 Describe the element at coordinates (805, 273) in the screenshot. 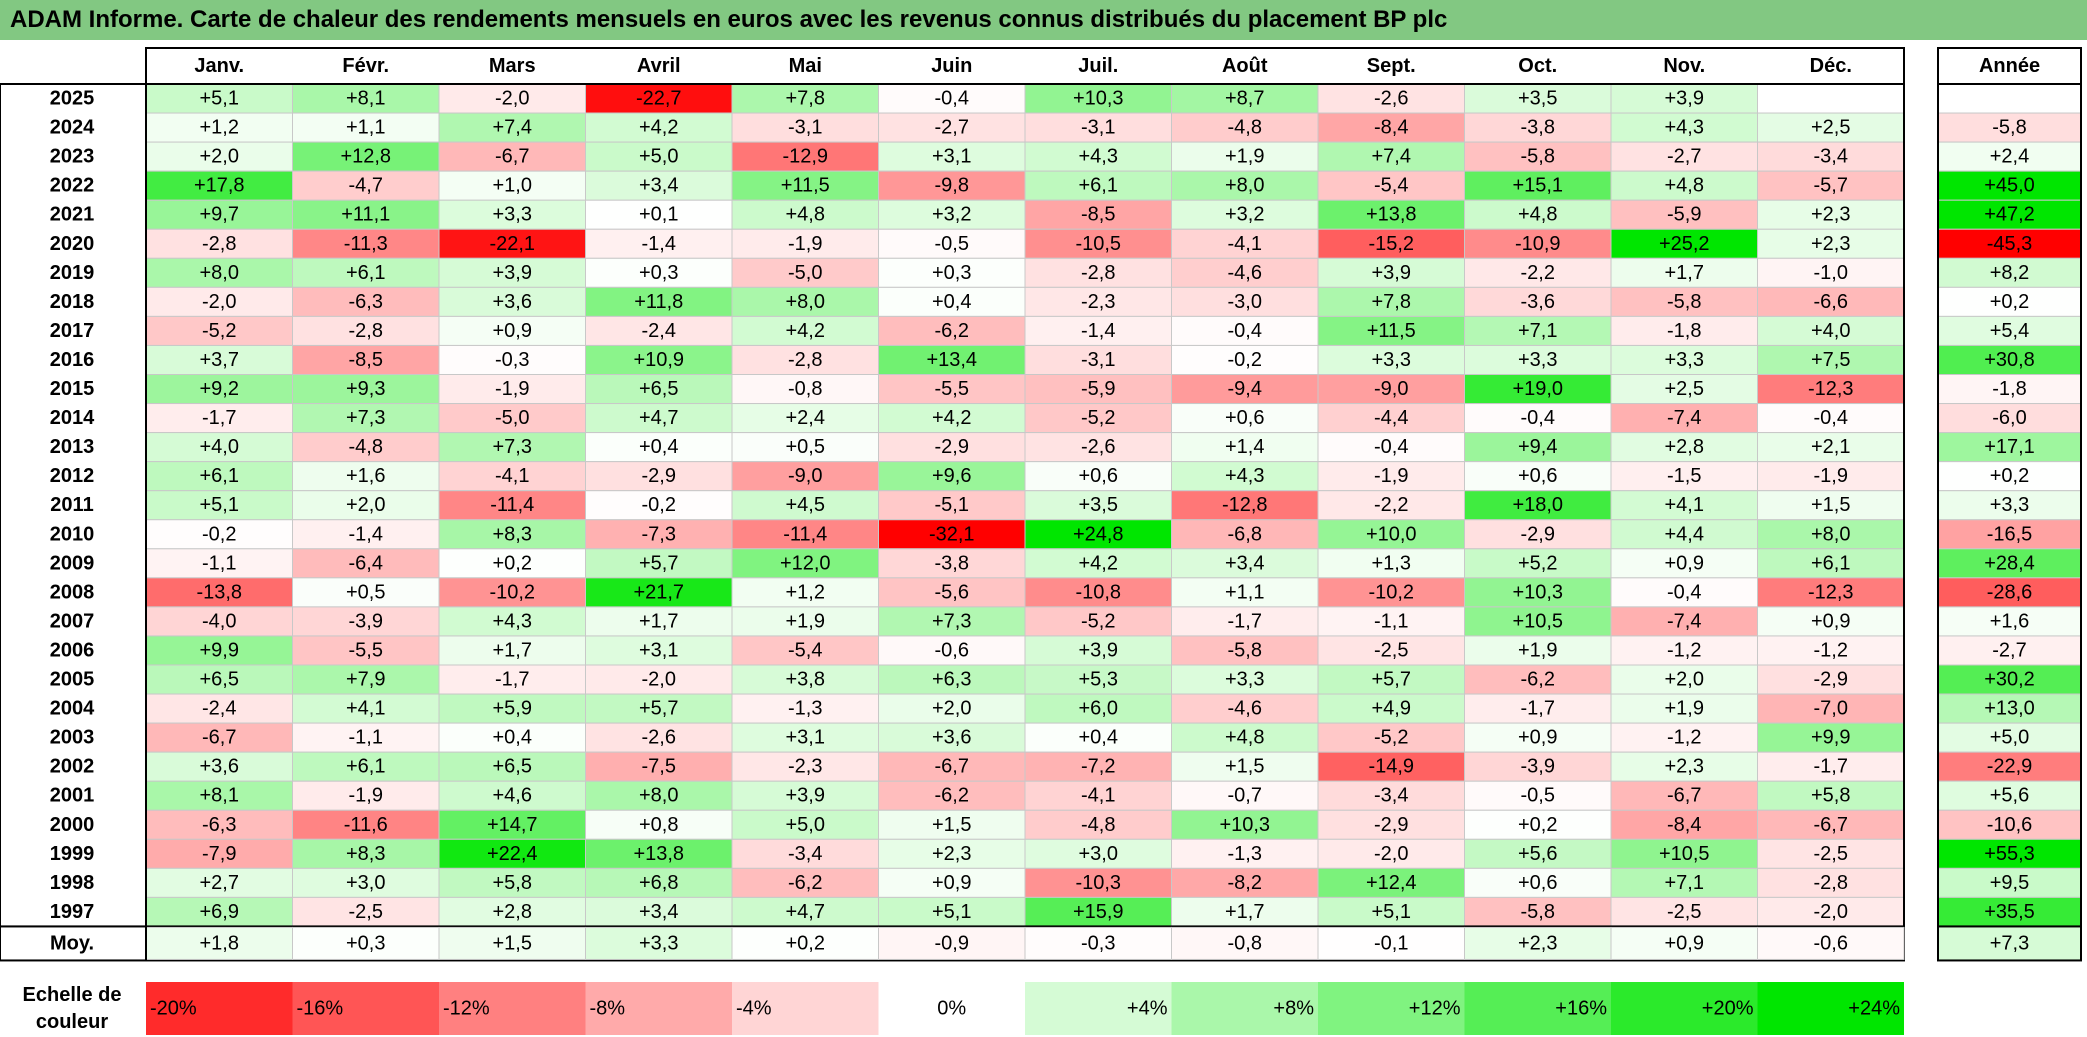

I see `cell-value: -5,0` at that location.